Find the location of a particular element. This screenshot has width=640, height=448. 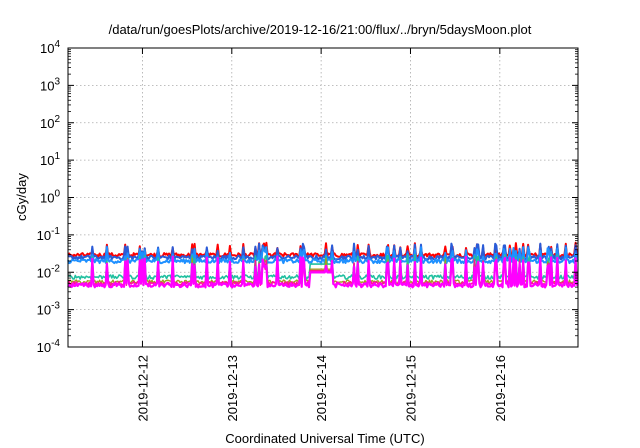

y-tick-label: 10⁻¹ is located at coordinates (49, 234).